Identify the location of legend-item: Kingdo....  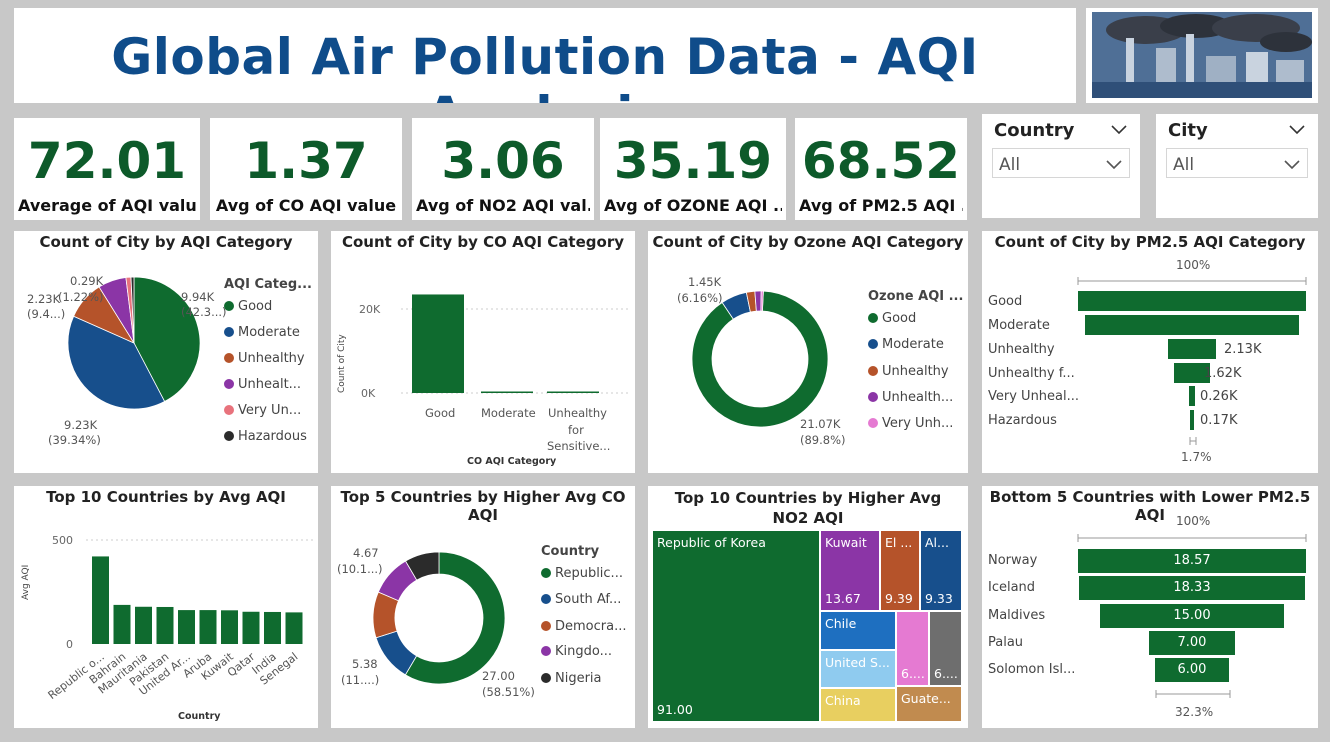
(576, 651).